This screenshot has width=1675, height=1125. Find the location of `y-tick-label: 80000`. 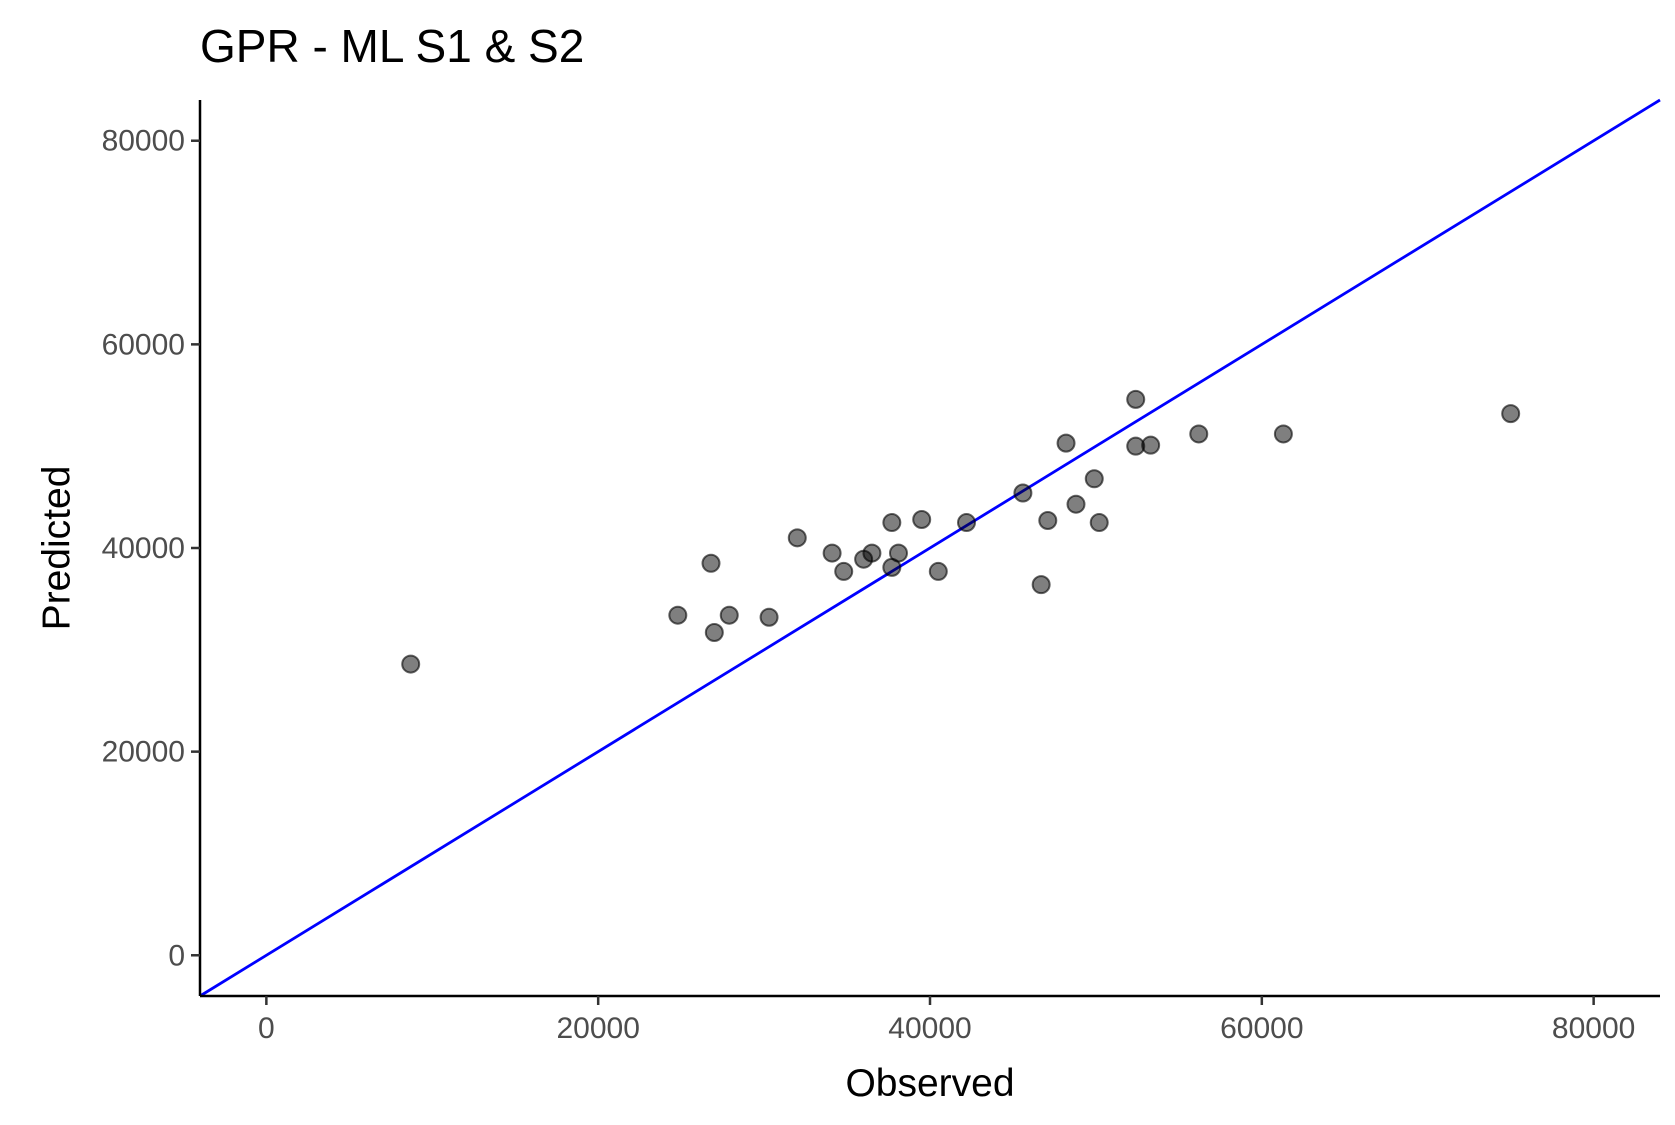

y-tick-label: 80000 is located at coordinates (143, 141).